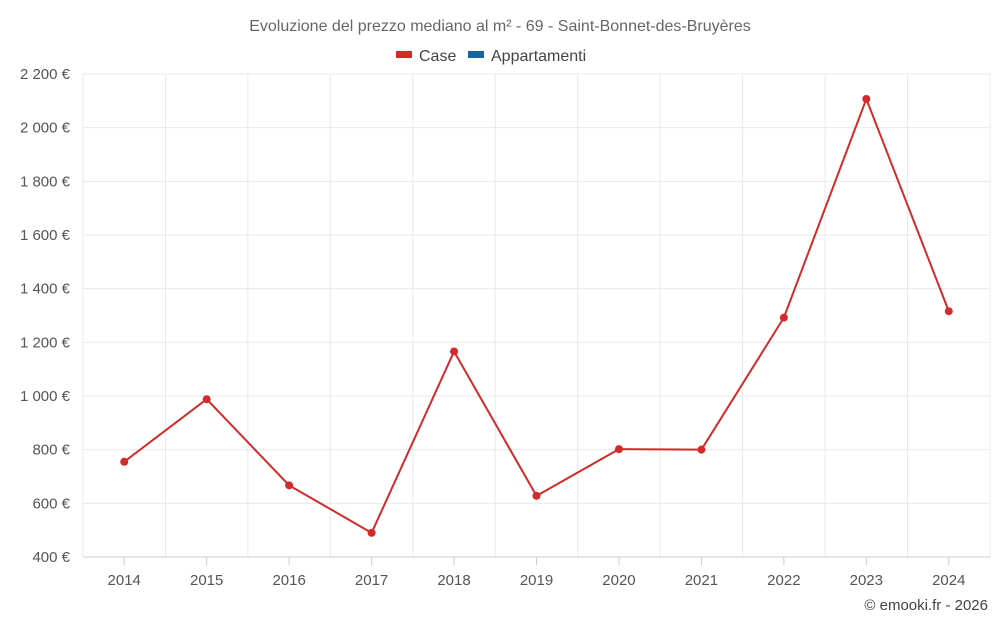 The width and height of the screenshot is (1000, 625). Describe the element at coordinates (371, 580) in the screenshot. I see `x-tick-label: 2017` at that location.